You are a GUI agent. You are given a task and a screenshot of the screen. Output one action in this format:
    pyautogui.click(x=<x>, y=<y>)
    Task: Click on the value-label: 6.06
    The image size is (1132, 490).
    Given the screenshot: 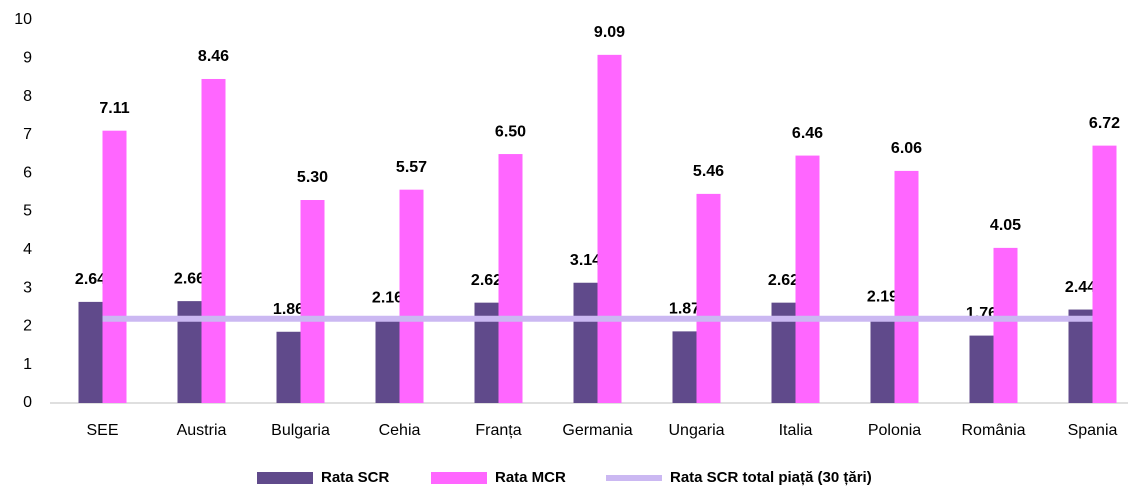 What is the action you would take?
    pyautogui.click(x=906, y=148)
    